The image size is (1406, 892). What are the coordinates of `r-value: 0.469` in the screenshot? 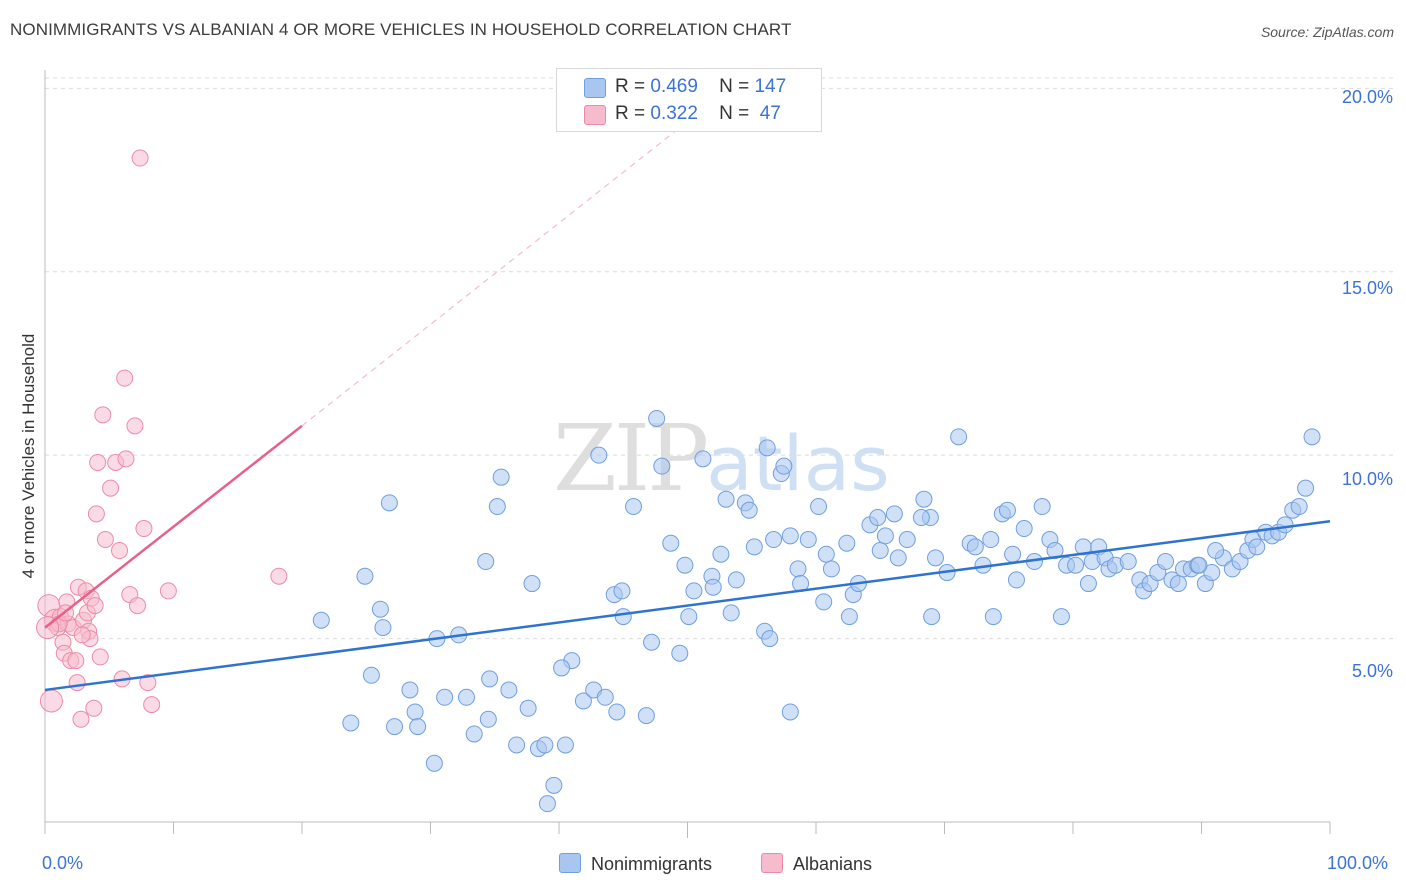 It's located at (674, 86).